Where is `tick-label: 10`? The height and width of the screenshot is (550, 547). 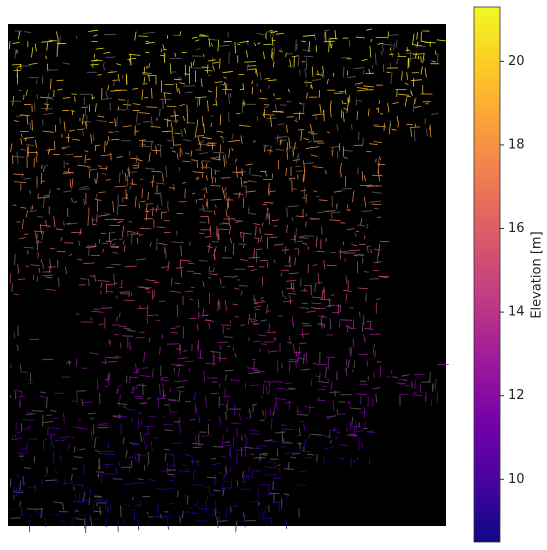 tick-label: 10 is located at coordinates (516, 479).